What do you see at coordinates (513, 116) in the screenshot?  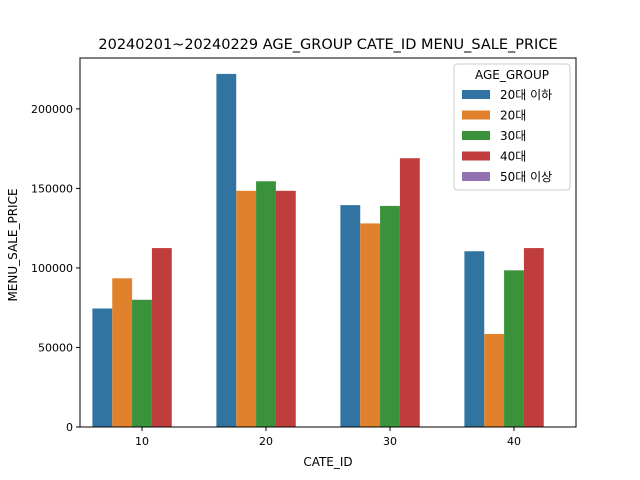 I see `legend-item-label: 20대` at bounding box center [513, 116].